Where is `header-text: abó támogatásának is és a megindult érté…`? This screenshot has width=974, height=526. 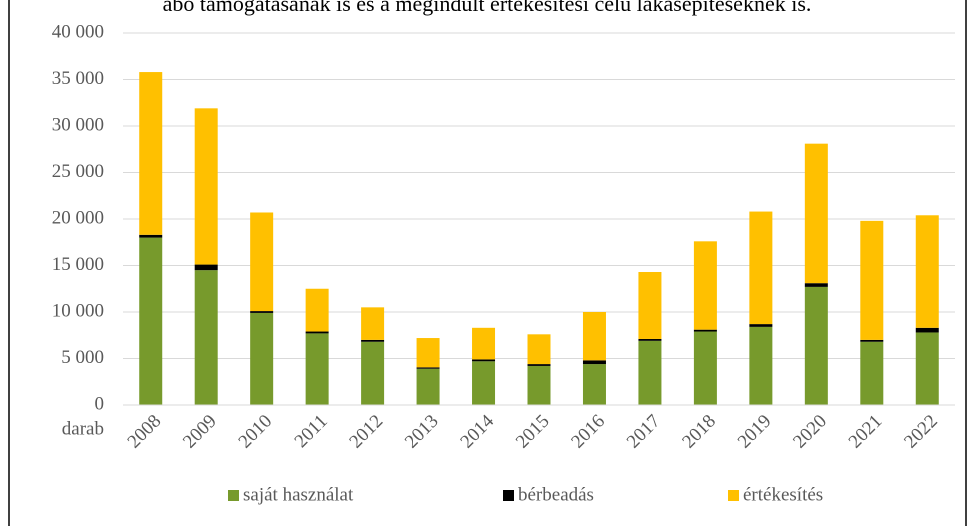 header-text: abó támogatásának is és a megindult érté… is located at coordinates (487, 8).